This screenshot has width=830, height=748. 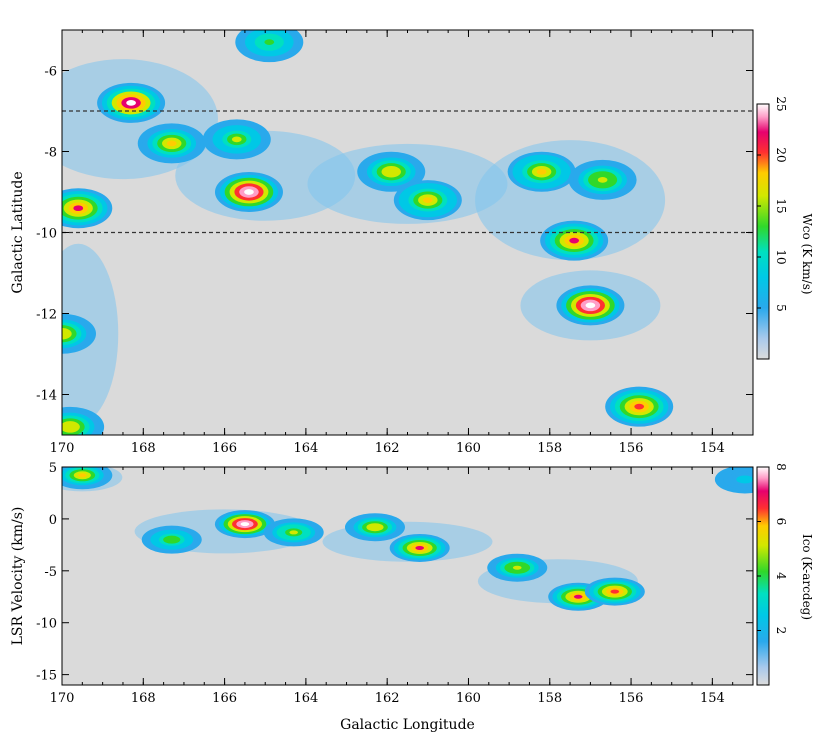 What do you see at coordinates (46, 396) in the screenshot?
I see `y-tick-label: -14` at bounding box center [46, 396].